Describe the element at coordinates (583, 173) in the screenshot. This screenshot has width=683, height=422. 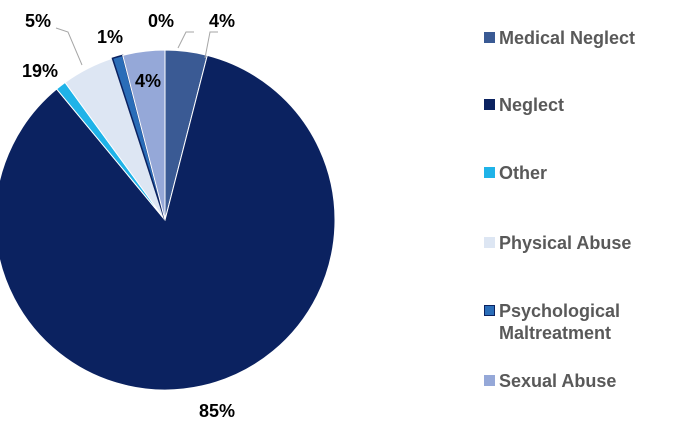
I see `legend-item: Other` at that location.